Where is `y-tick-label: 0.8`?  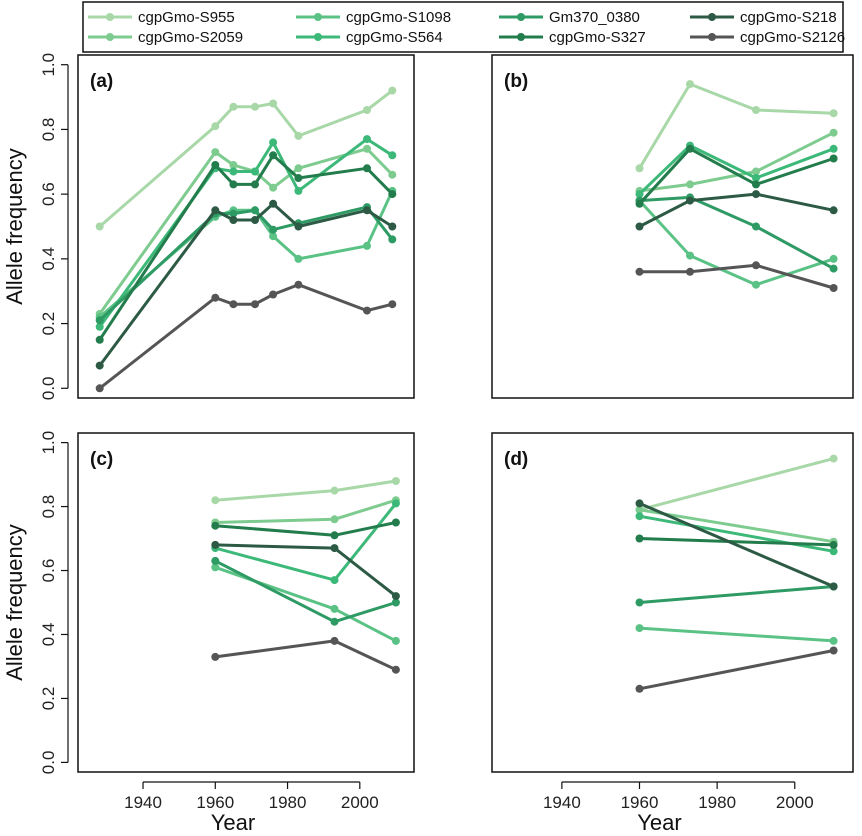 y-tick-label: 0.8 is located at coordinates (48, 130).